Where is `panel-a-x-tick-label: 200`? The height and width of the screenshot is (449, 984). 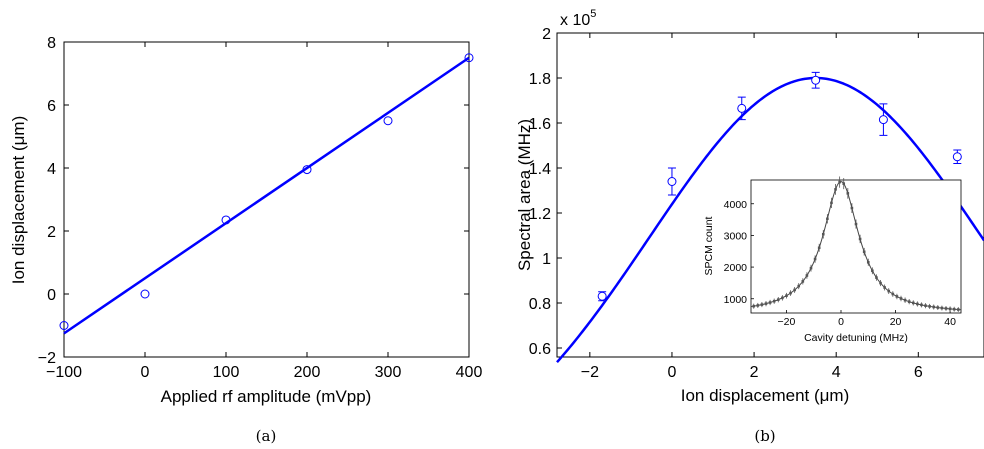
panel-a-x-tick-label: 200 is located at coordinates (307, 372).